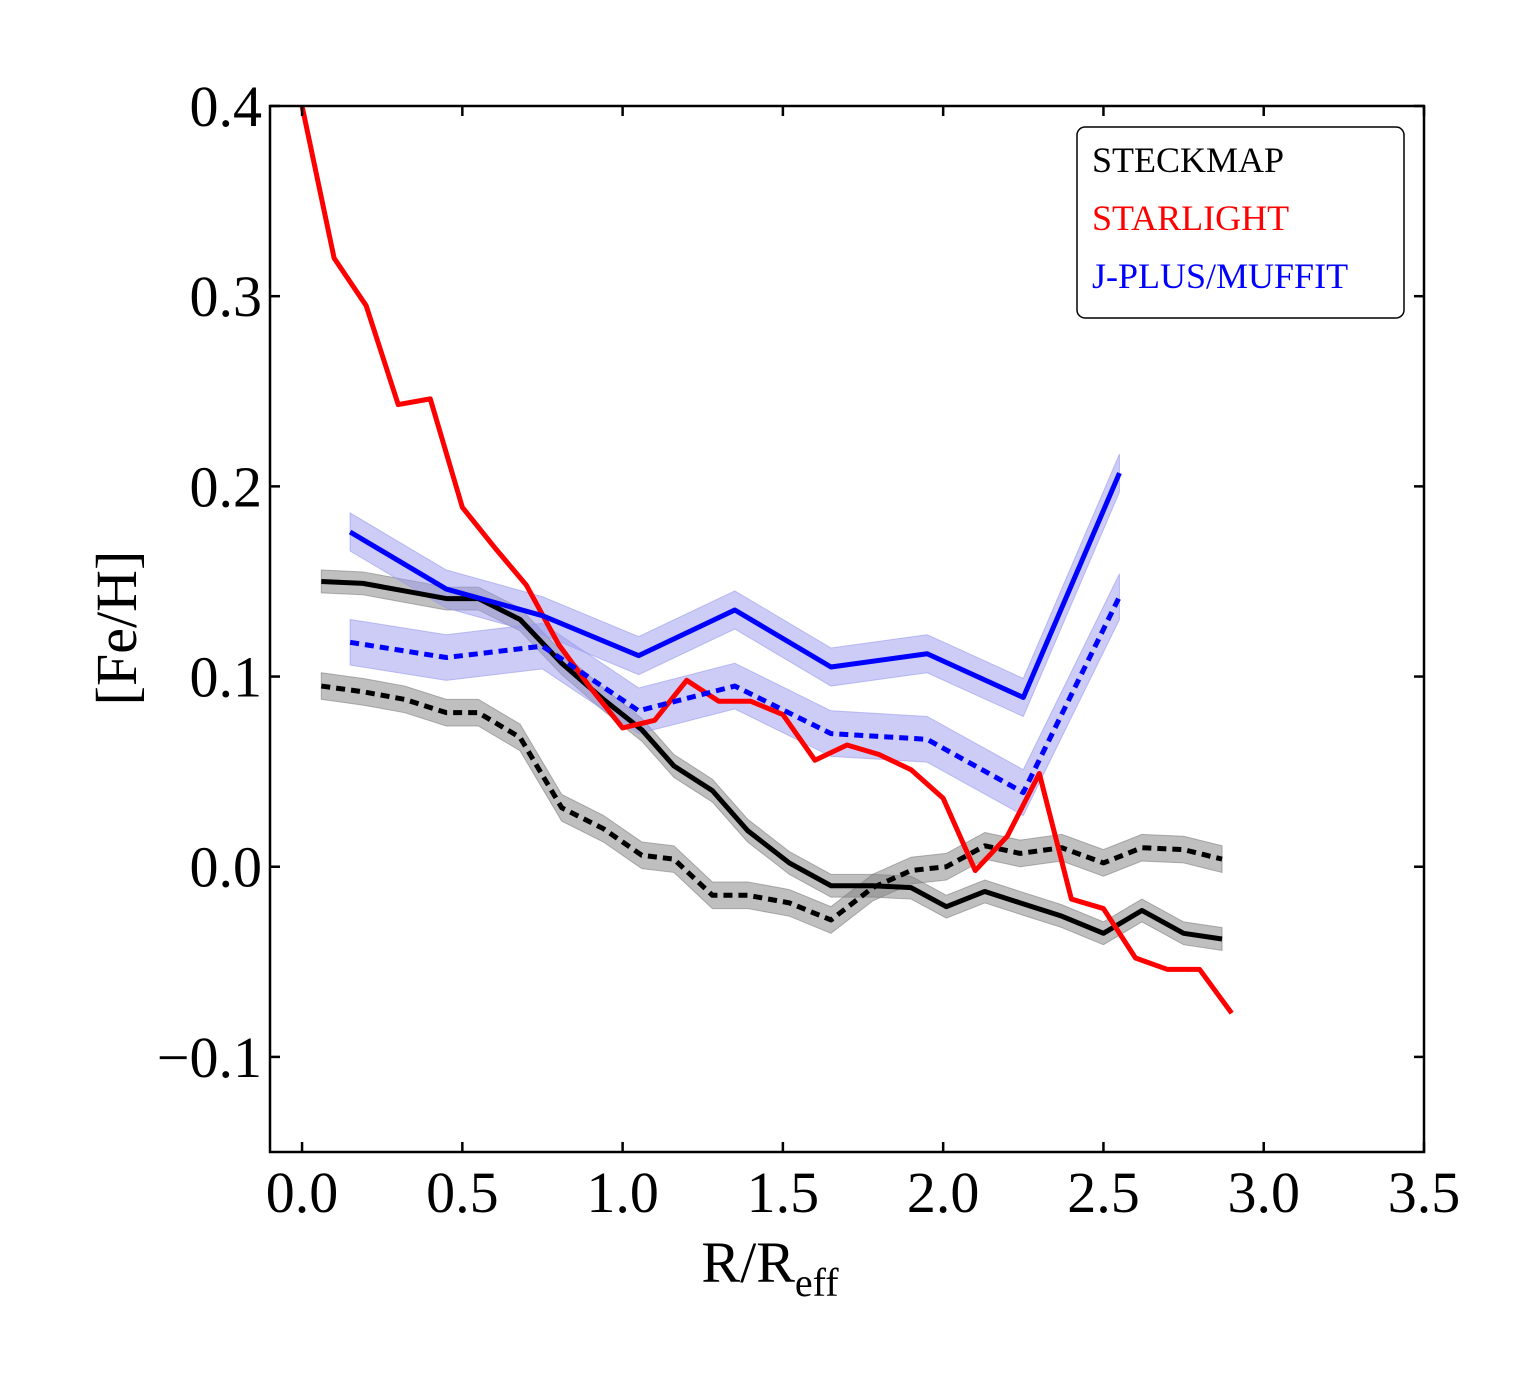  Describe the element at coordinates (783, 1192) in the screenshot. I see `x-tick-label: 1.5` at that location.